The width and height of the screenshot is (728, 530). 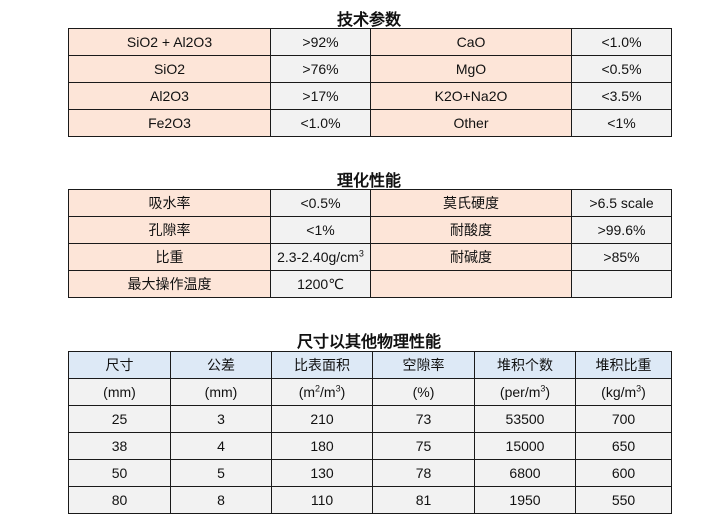 I want to click on unit-cell: (%), so click(x=423, y=392).